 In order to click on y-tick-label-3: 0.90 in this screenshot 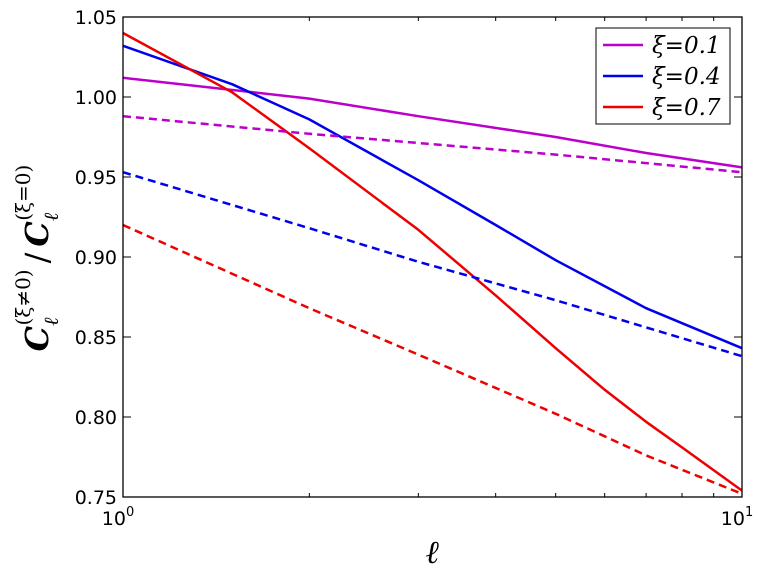, I will do `click(96, 258)`.